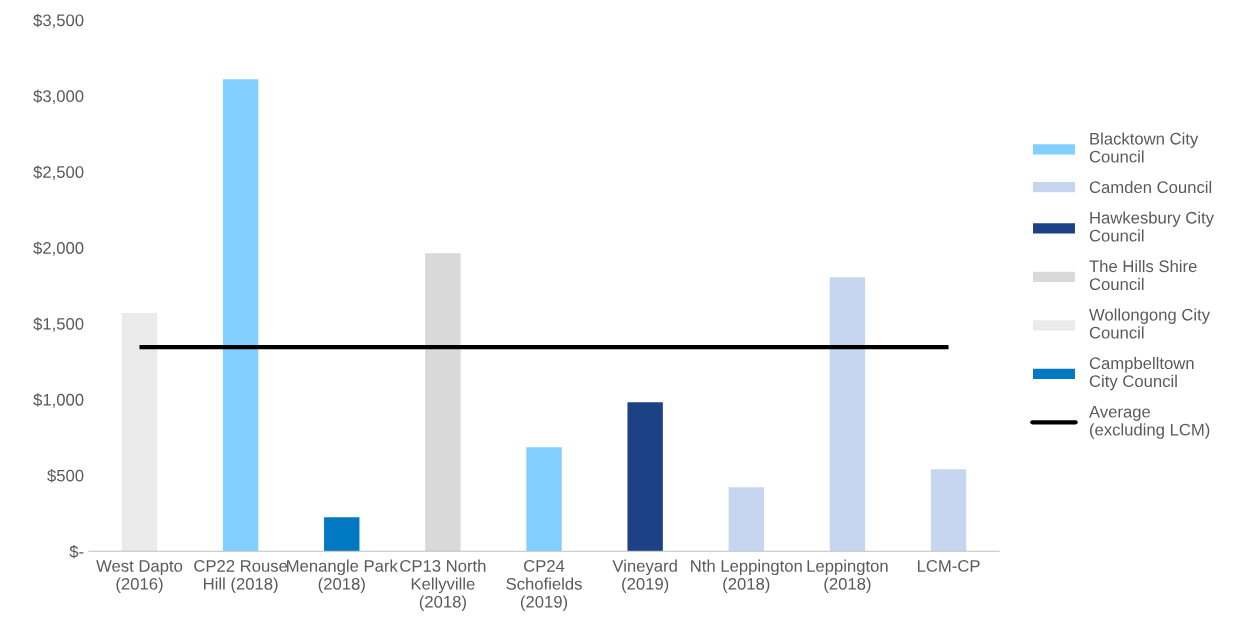  I want to click on legend-label: Hawkesbury City Council, so click(1151, 226).